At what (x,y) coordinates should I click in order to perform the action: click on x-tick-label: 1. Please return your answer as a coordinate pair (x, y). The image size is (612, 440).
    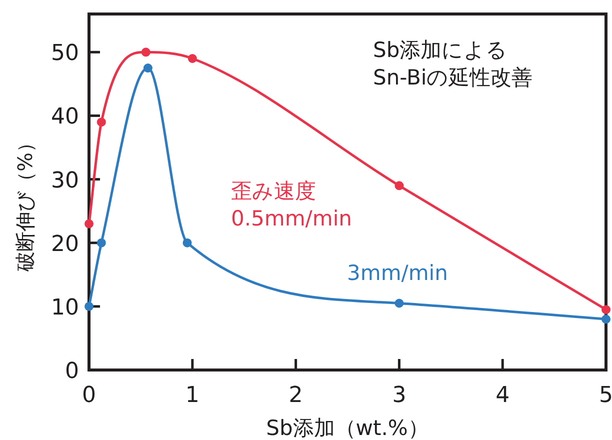
    Looking at the image, I should click on (192, 395).